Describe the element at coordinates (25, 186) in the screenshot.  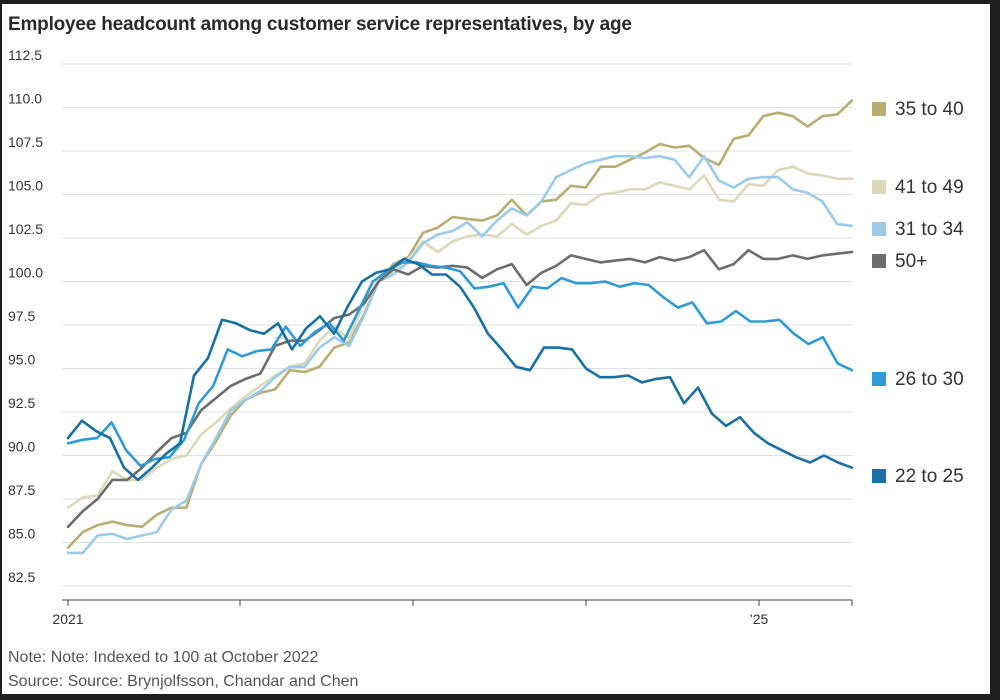
I see `y-tick-label: 105.0` at that location.